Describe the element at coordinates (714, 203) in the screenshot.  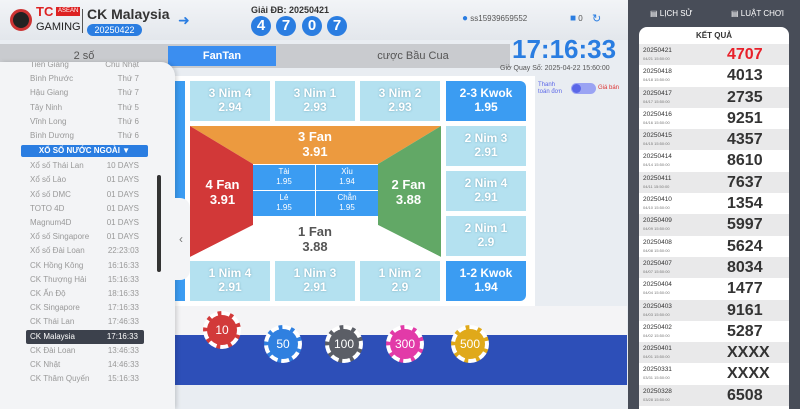
I see `result-row: 20250410 04/10 15:50:00 1354` at that location.